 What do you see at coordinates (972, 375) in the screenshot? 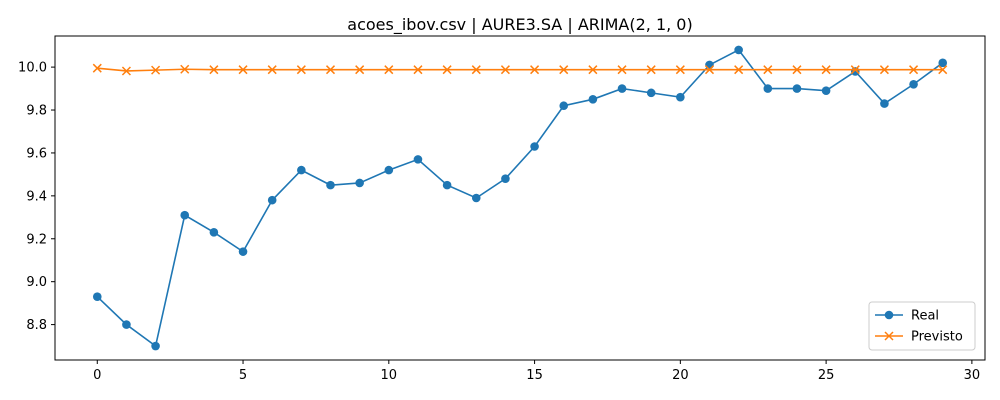
I see `x-tick-label: 30` at bounding box center [972, 375].